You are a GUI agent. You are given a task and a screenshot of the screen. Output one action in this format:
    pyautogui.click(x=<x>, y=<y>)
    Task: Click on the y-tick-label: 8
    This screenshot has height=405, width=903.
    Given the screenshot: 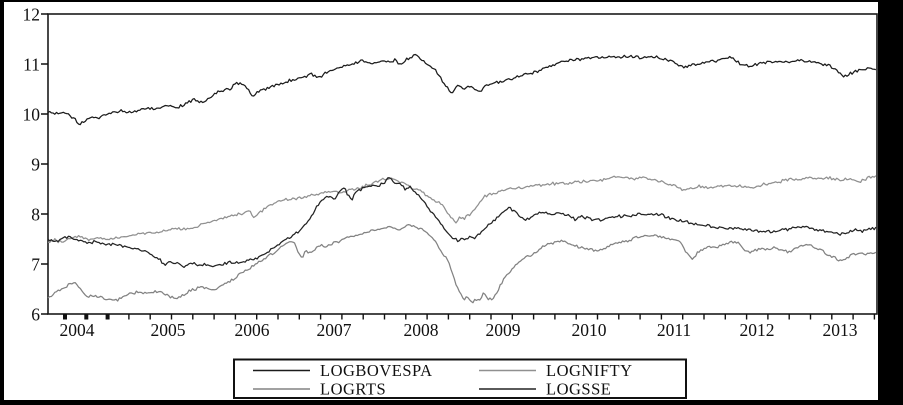 What is the action you would take?
    pyautogui.click(x=35, y=215)
    